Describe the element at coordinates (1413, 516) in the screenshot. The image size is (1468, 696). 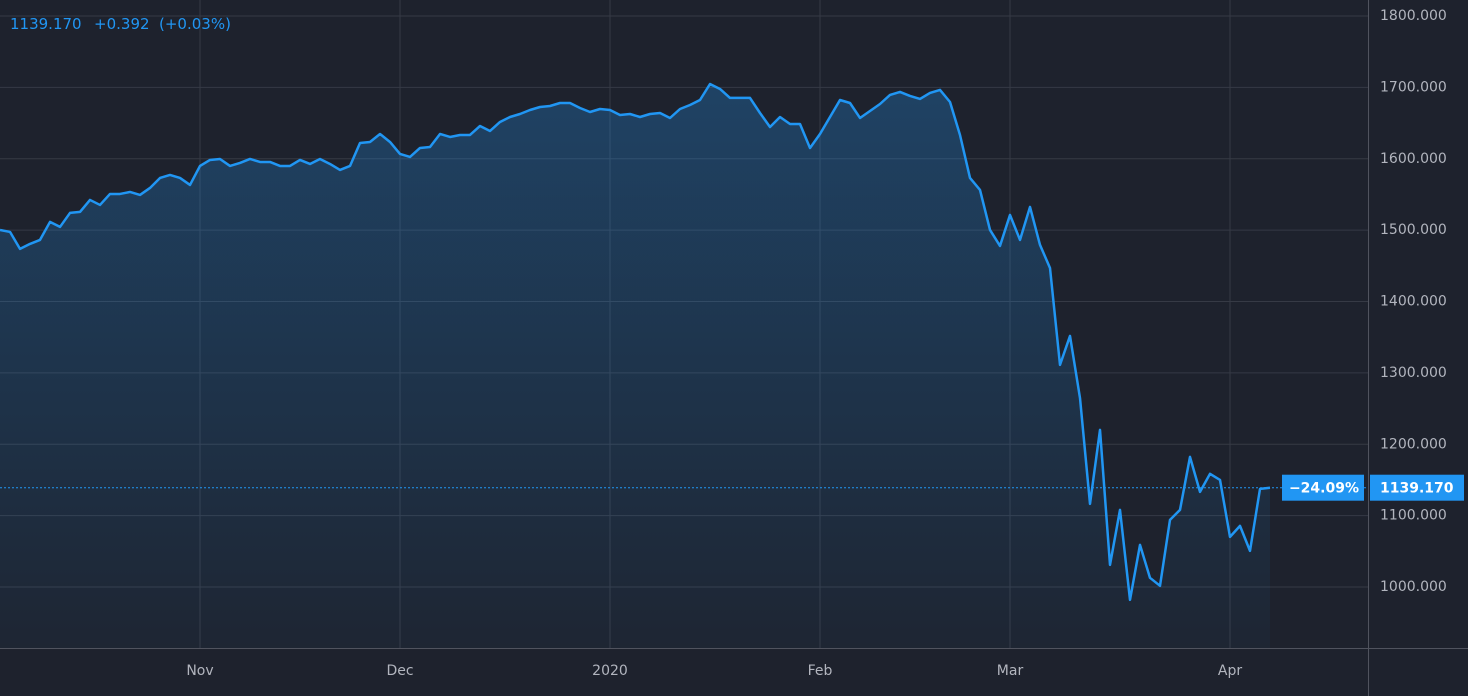
I see `y-tick-label: 1100.000` at that location.